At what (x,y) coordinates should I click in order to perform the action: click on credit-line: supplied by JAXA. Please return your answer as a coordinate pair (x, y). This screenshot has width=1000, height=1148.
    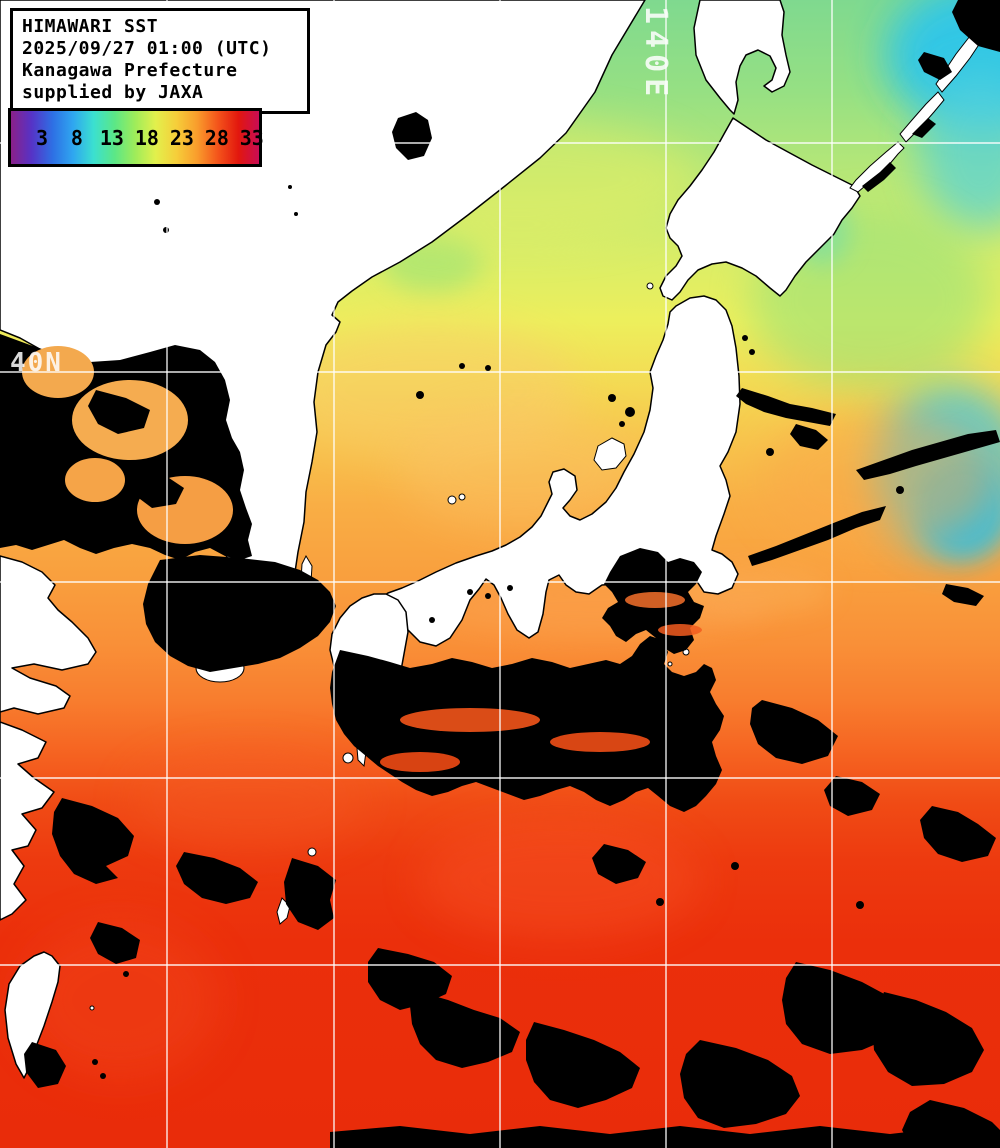
    Looking at the image, I should click on (113, 92).